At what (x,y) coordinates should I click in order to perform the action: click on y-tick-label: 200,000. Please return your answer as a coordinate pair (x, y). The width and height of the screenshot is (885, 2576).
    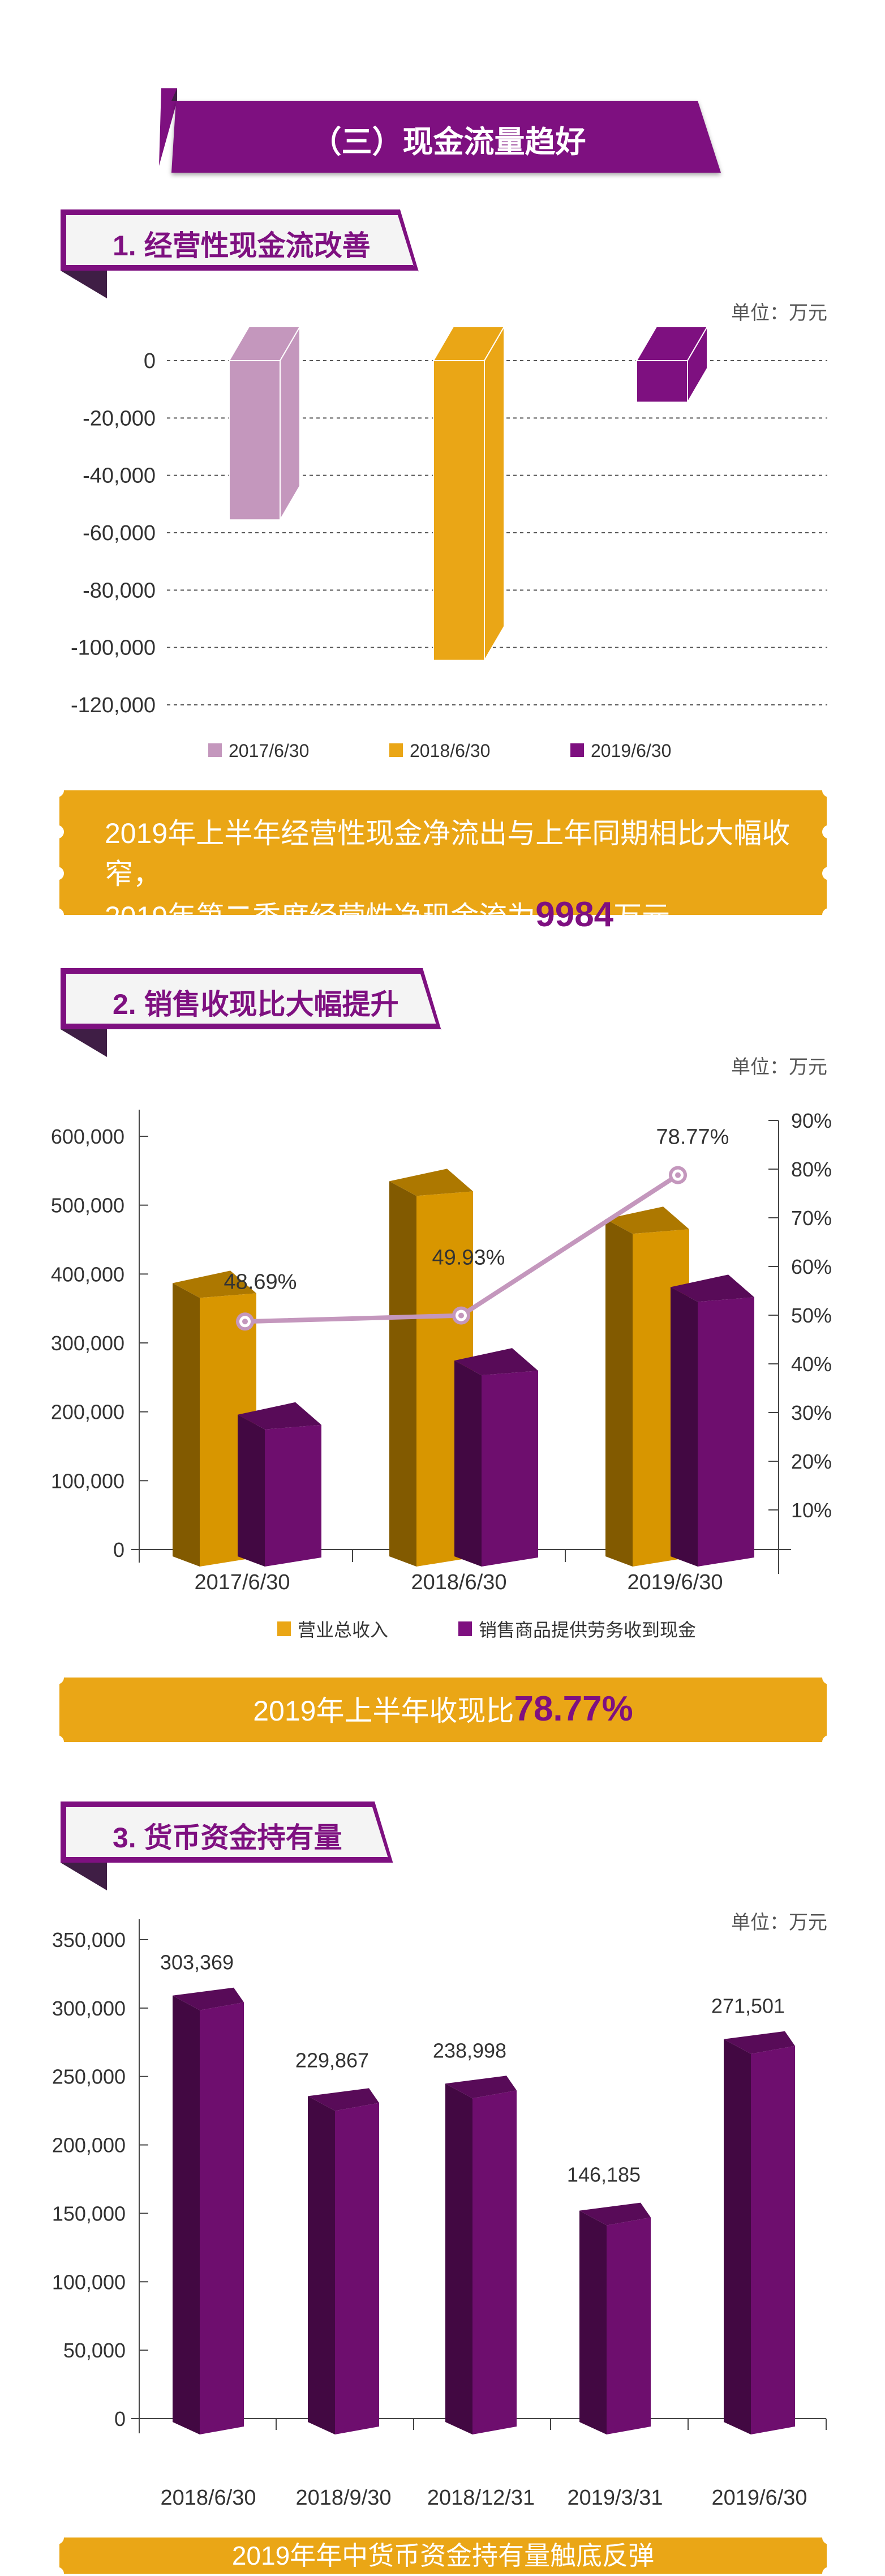
    Looking at the image, I should click on (89, 2145).